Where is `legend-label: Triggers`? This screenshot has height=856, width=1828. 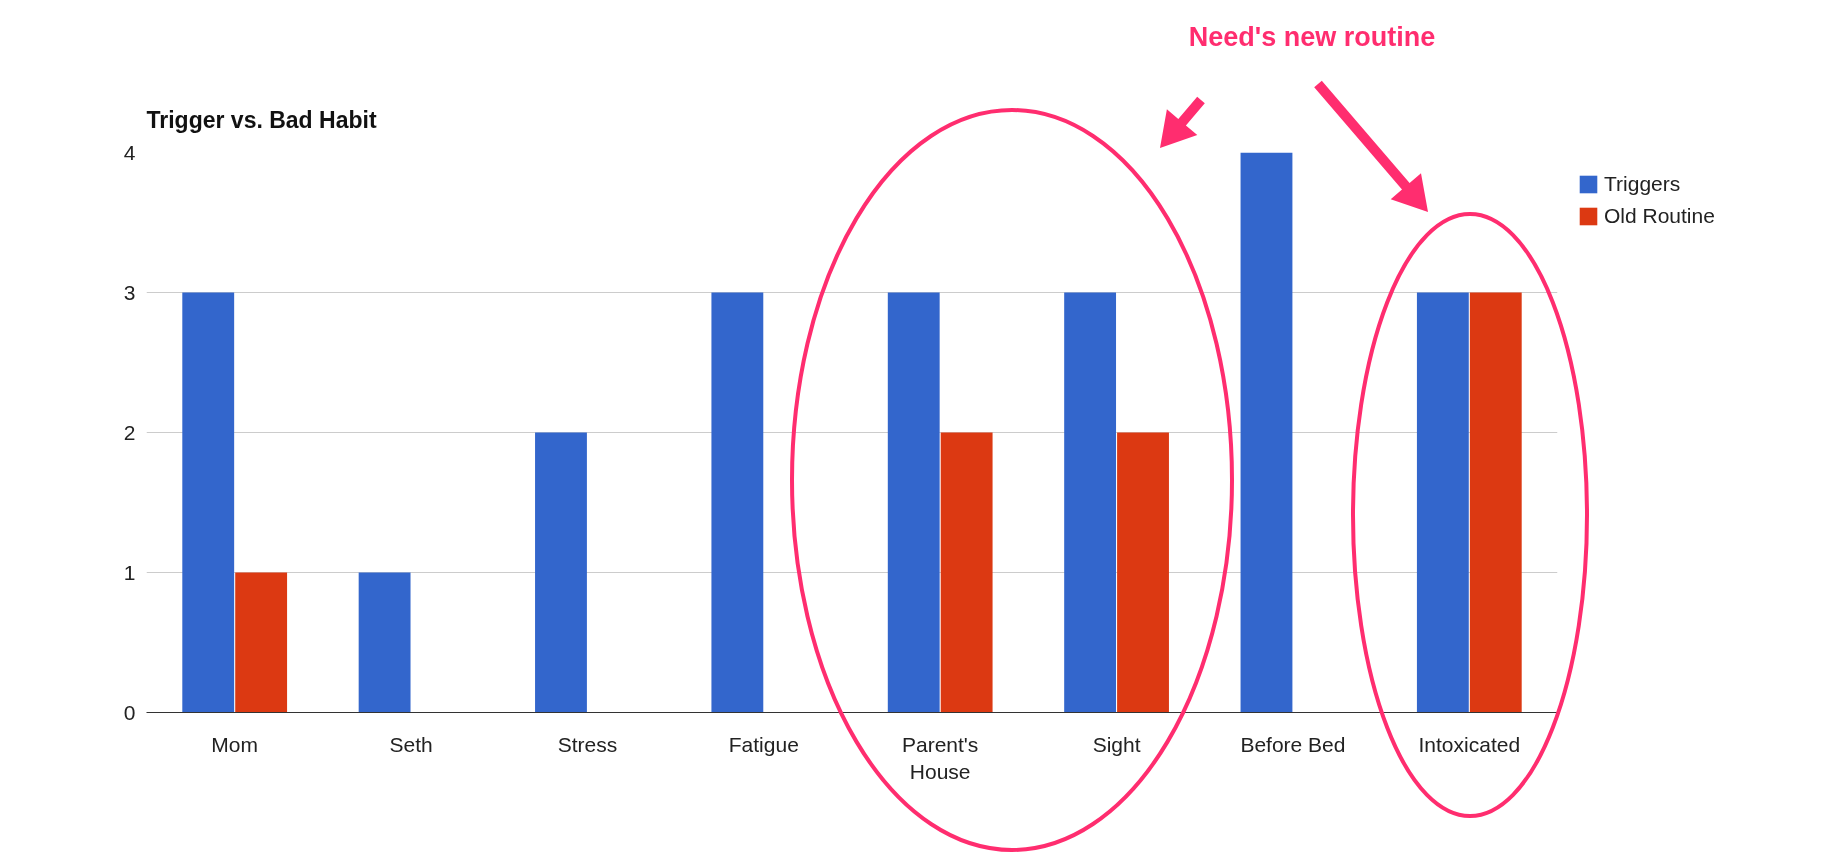 legend-label: Triggers is located at coordinates (1642, 184).